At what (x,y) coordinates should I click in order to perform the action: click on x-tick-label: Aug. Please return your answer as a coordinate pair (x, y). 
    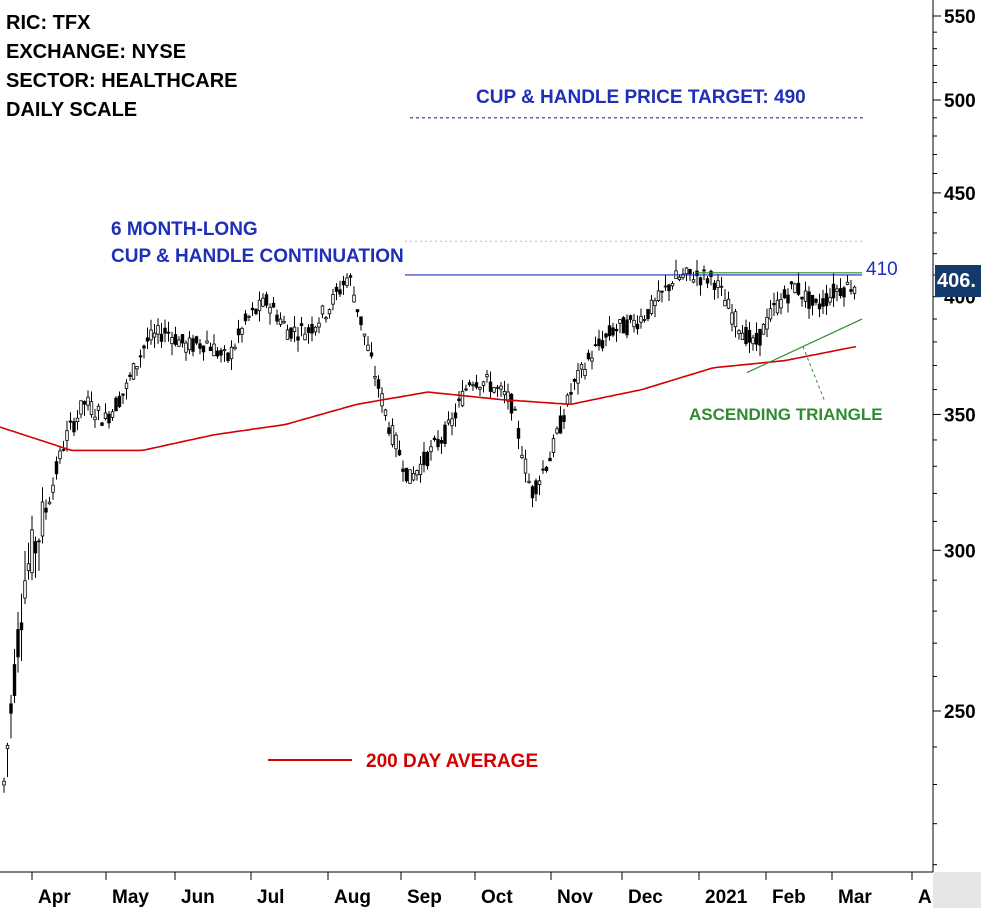
    Looking at the image, I should click on (352, 897).